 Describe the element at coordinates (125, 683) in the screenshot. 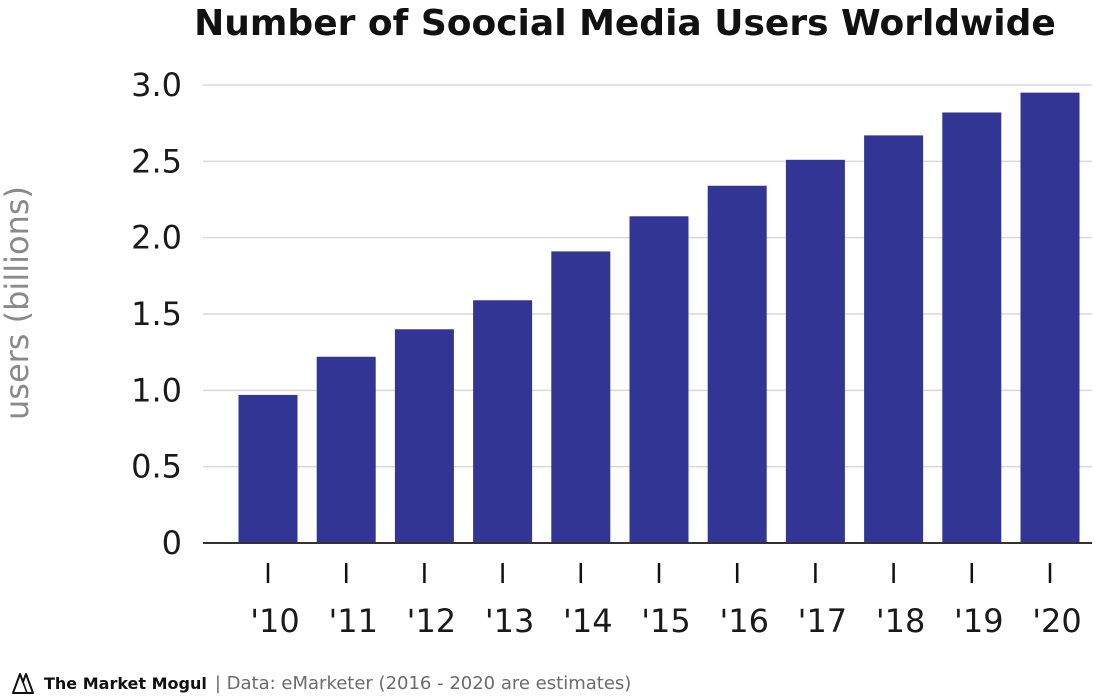

I see `brand-name: The Market Mogul` at that location.